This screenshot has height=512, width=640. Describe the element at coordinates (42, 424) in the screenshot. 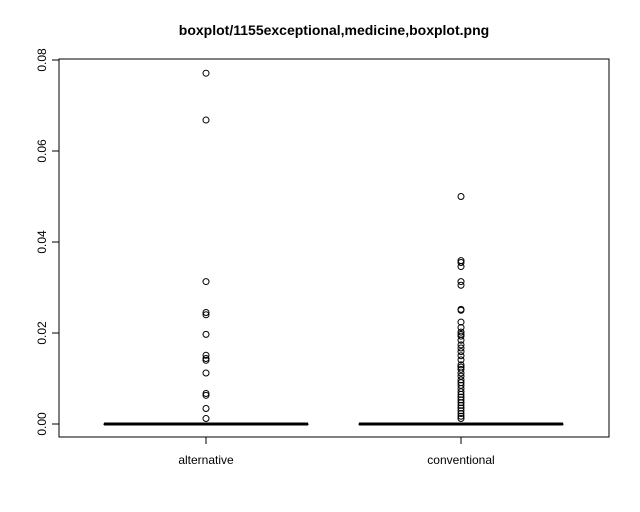

I see `y-tick-label: 0.00` at that location.